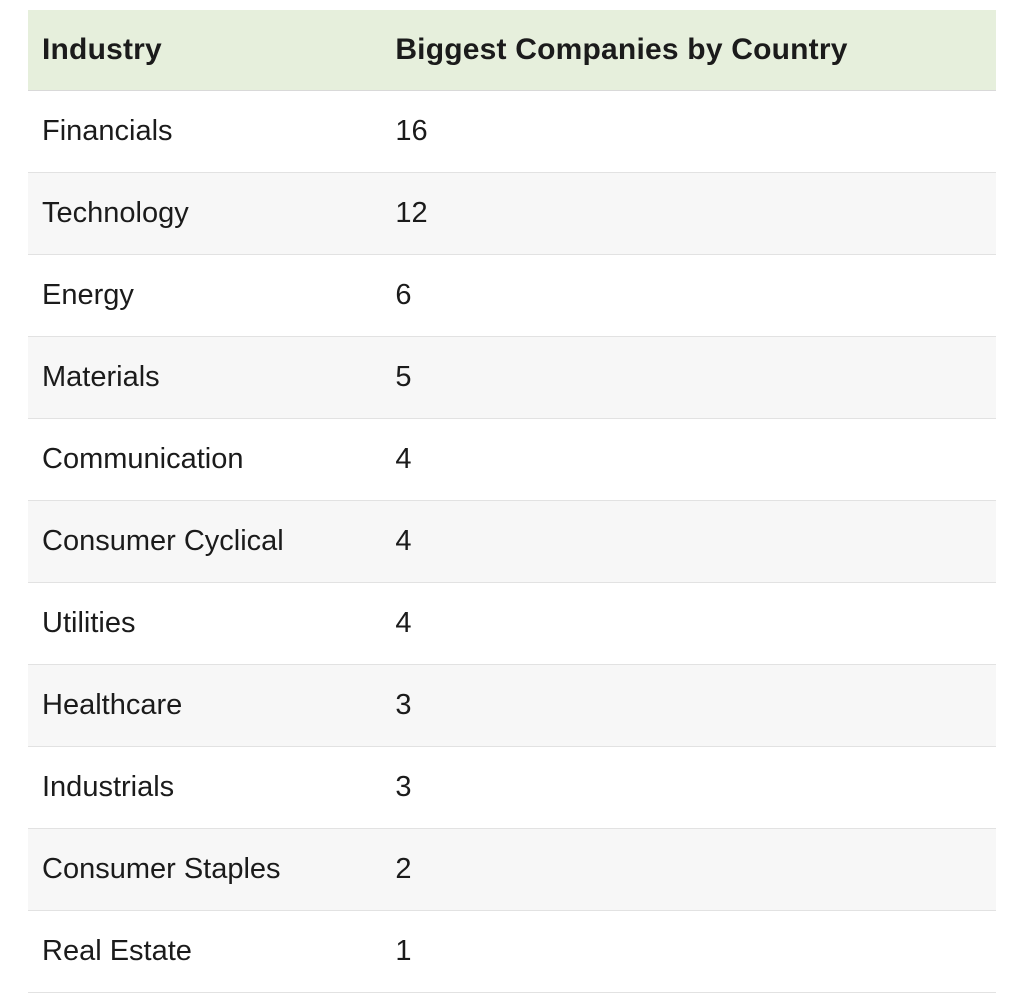 The height and width of the screenshot is (1007, 1024). What do you see at coordinates (205, 623) in the screenshot?
I see `industry-cell: Utilities` at bounding box center [205, 623].